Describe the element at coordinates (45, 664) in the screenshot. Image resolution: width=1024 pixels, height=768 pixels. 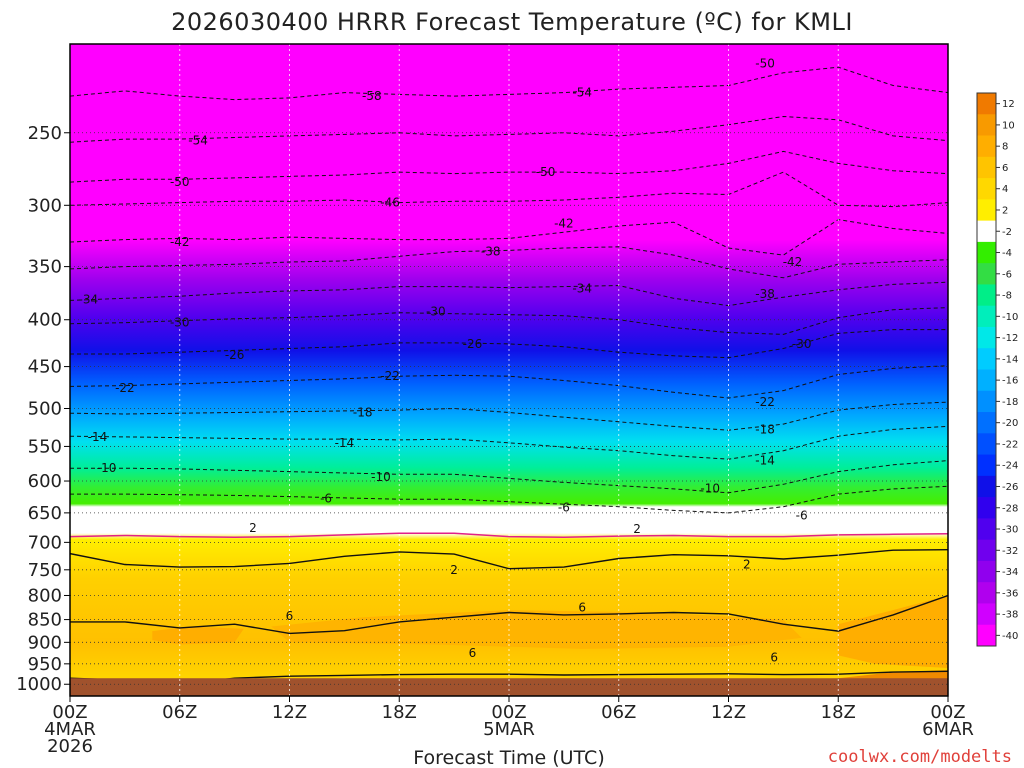
I see `y-tick-label: 950` at that location.